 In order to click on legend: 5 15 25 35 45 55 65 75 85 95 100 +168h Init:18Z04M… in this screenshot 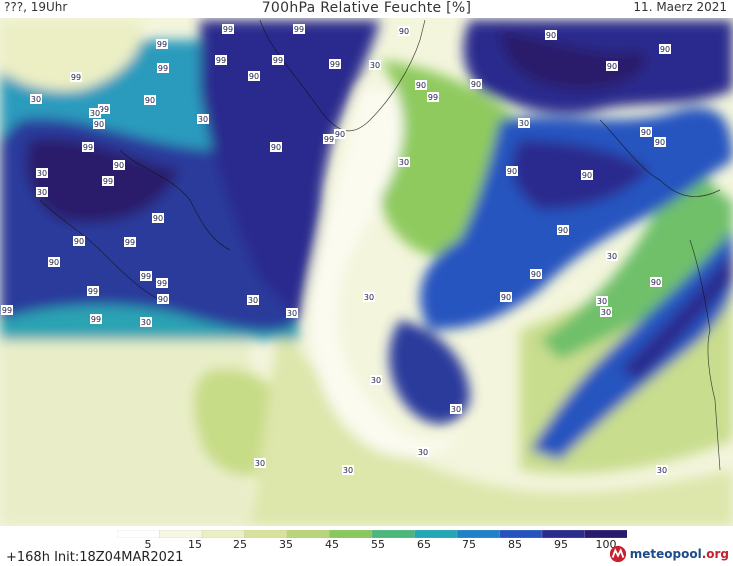, I will do `click(366, 546)`.